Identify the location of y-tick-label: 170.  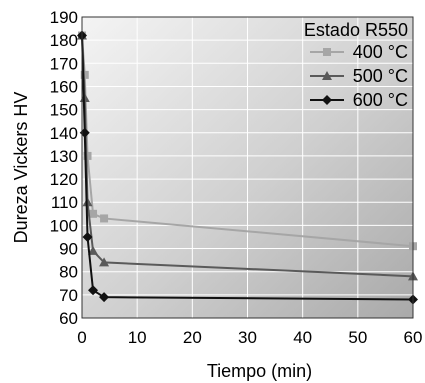
(64, 63).